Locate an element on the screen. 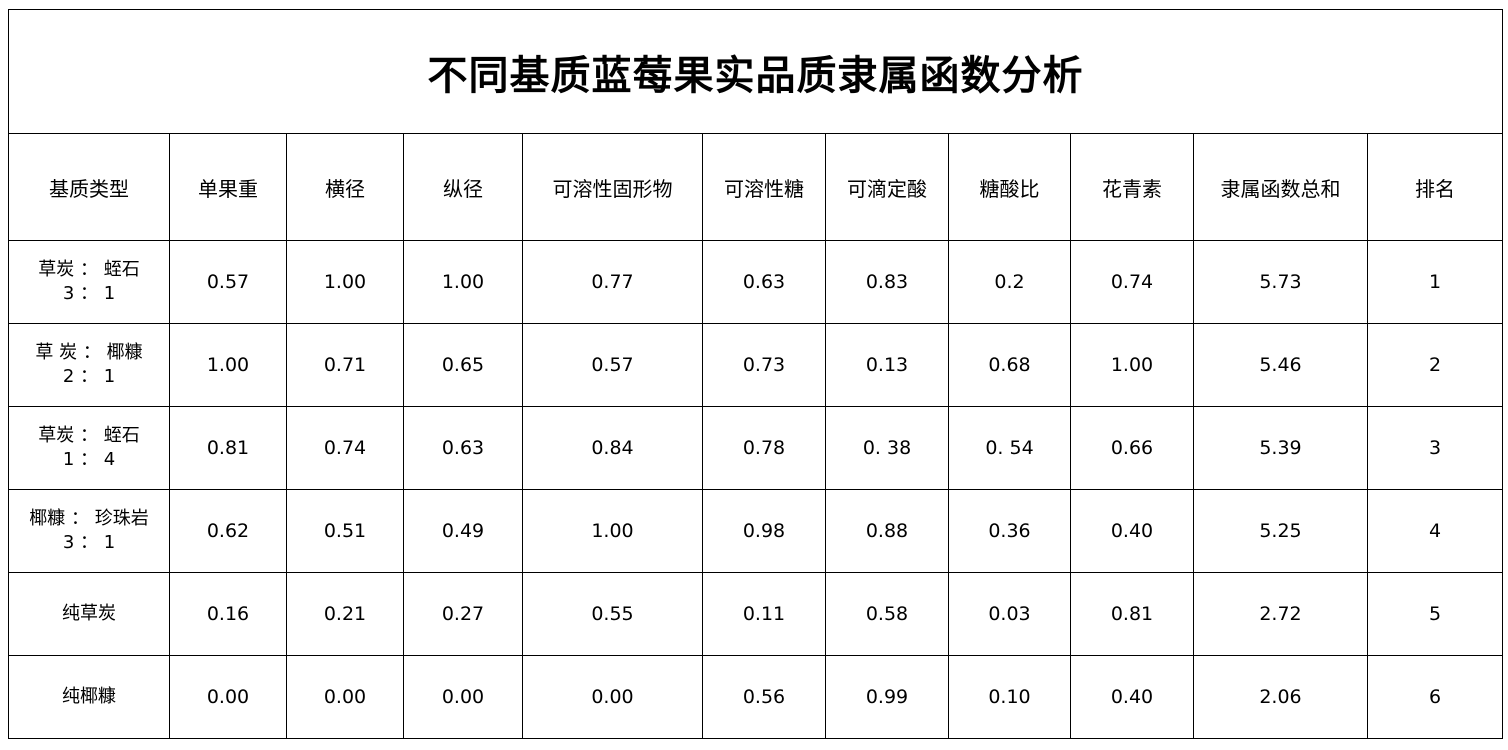 The height and width of the screenshot is (750, 1508). value-cell: 0.98 is located at coordinates (764, 531).